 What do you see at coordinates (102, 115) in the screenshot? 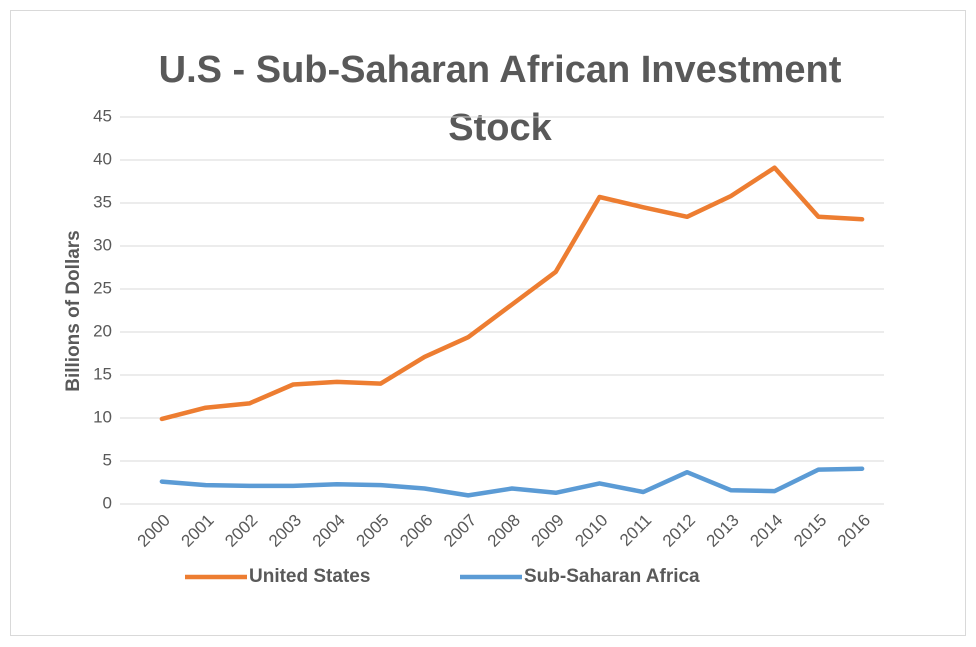
I see `y-tick-label: 45` at bounding box center [102, 115].